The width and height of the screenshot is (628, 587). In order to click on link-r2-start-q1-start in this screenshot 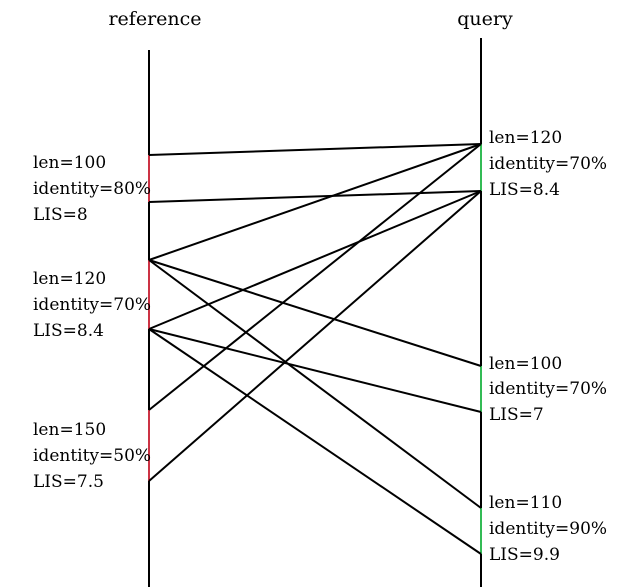, I will do `click(315, 202)`.